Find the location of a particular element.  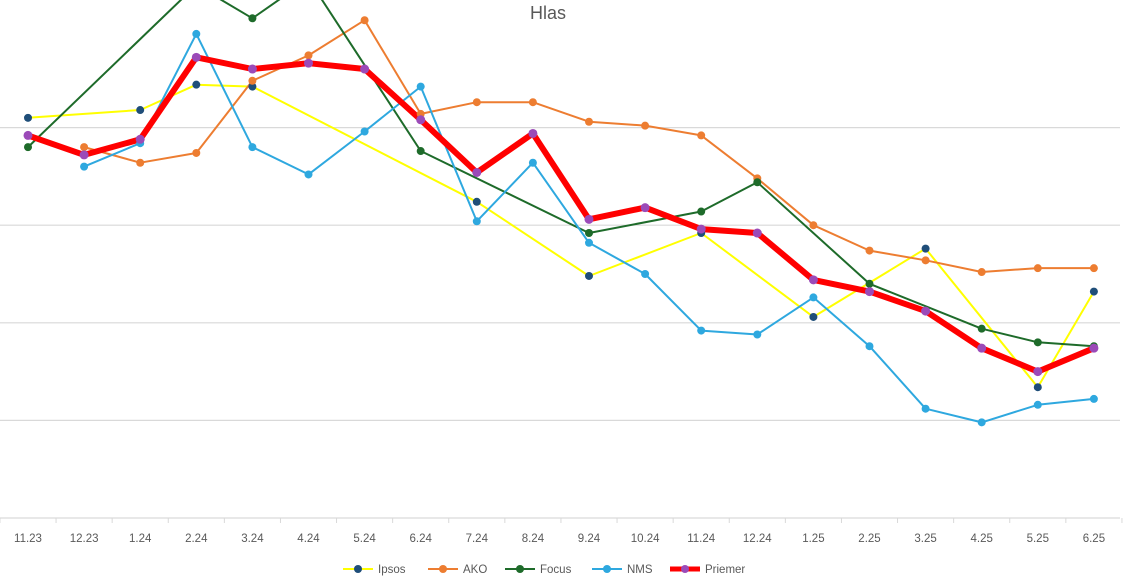

legend-item-focus: Focus is located at coordinates (538, 570).